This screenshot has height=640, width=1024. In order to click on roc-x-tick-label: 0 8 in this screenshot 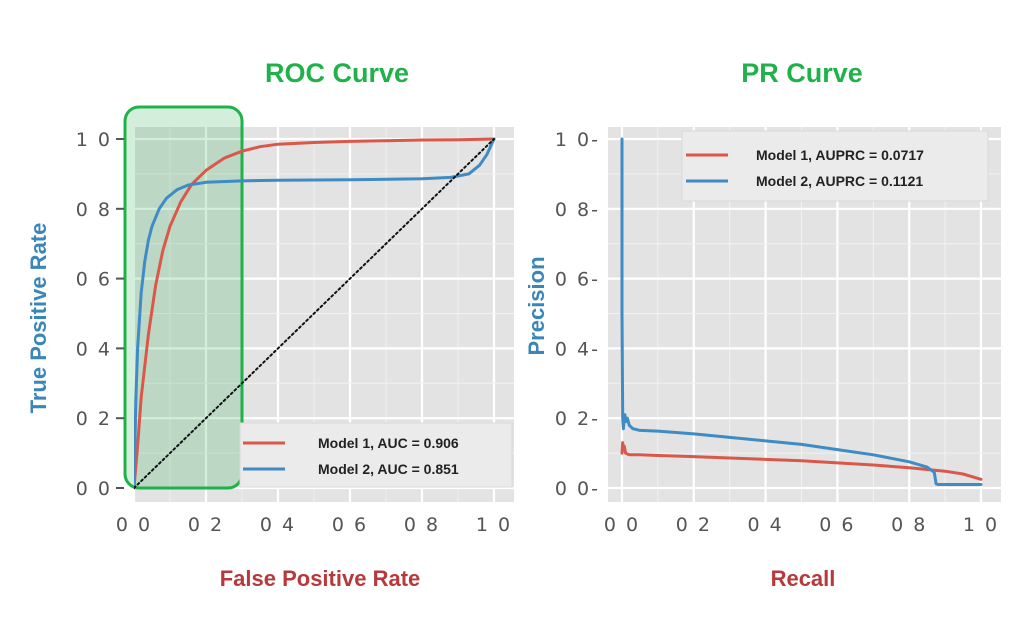, I will do `click(422, 525)`.